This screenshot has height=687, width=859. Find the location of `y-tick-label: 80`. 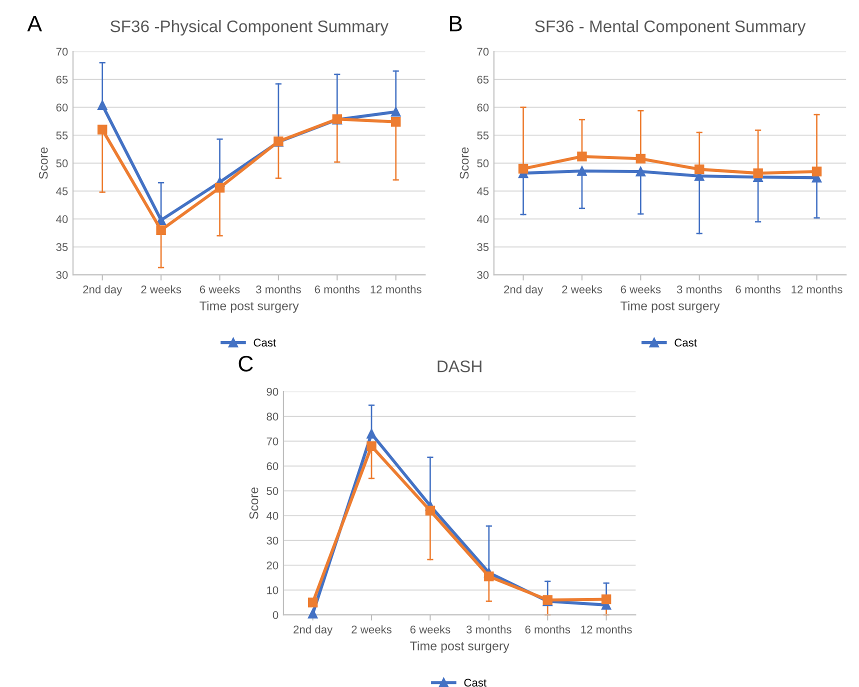

y-tick-label: 80 is located at coordinates (272, 416).